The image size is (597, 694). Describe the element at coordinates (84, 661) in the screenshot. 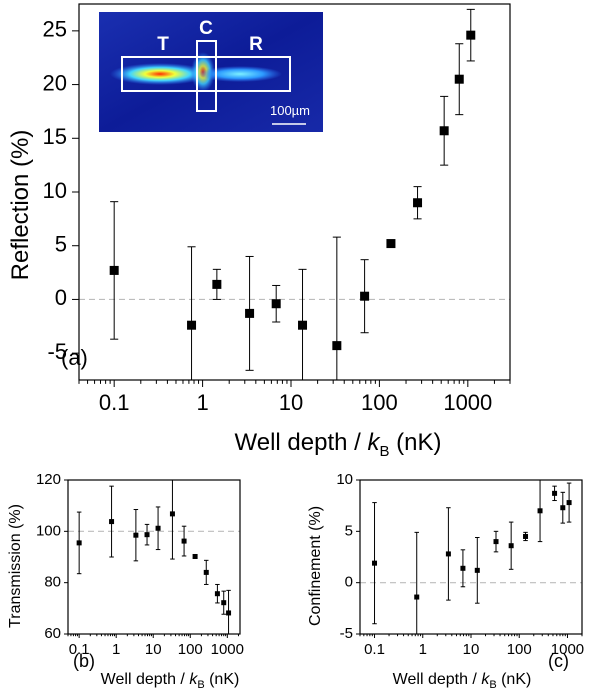

I see `panel-b-label: (b)` at that location.